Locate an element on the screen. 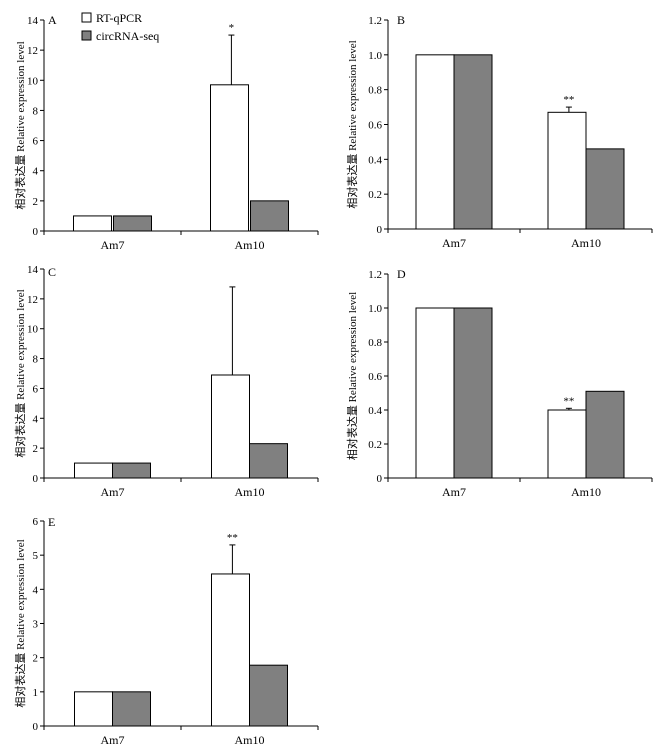  legend: RT-qPCR circRNA-seq is located at coordinates (120, 27).